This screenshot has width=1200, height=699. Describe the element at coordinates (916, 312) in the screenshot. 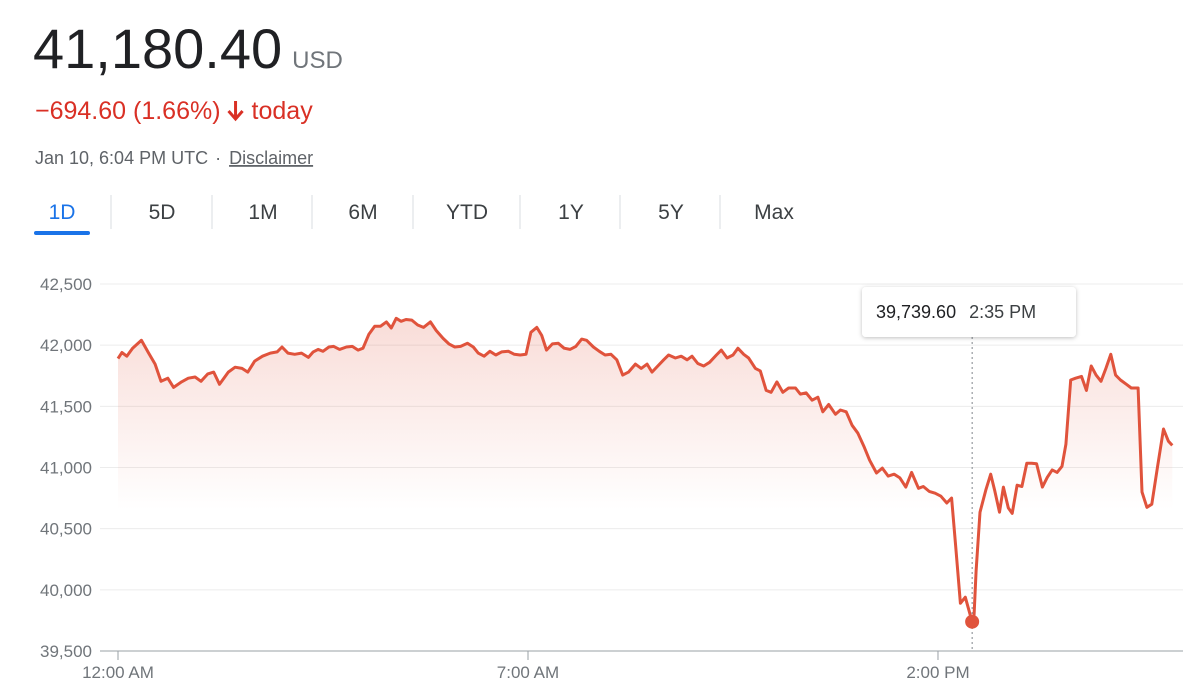

I see `tooltip-value: 39,739.60` at that location.